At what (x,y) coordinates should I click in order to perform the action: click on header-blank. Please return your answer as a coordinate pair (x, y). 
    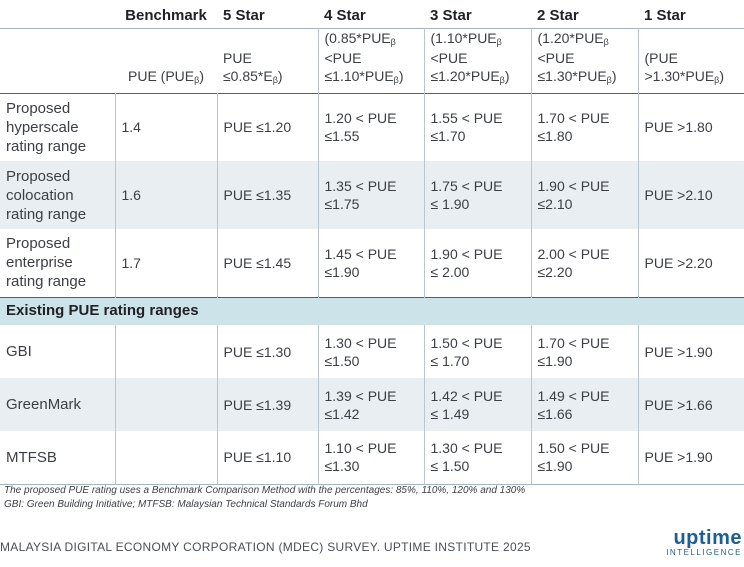
    Looking at the image, I should click on (57, 14).